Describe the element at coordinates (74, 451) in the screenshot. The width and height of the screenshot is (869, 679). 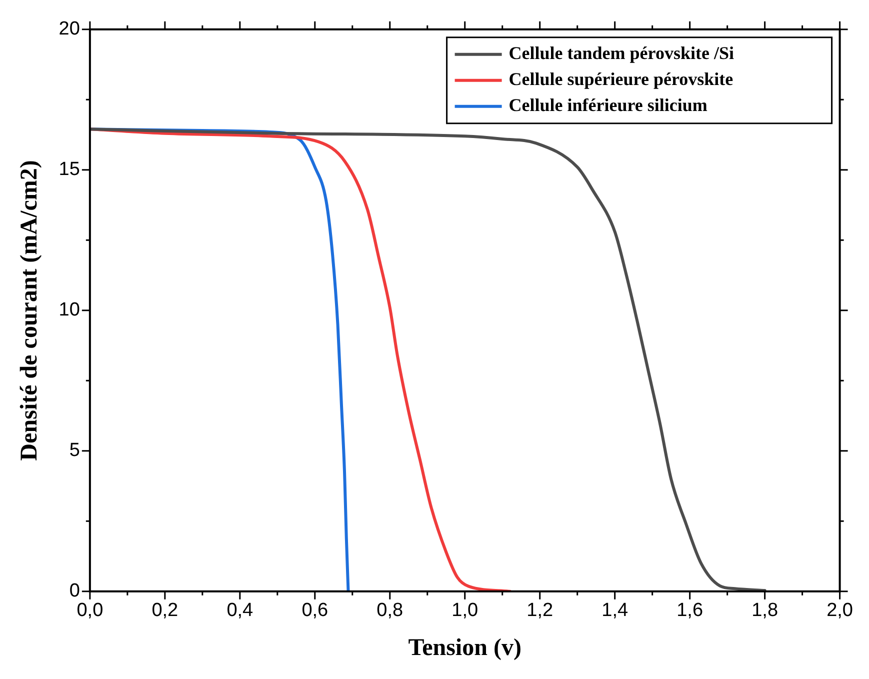
I see `y-tick-label: 5` at that location.